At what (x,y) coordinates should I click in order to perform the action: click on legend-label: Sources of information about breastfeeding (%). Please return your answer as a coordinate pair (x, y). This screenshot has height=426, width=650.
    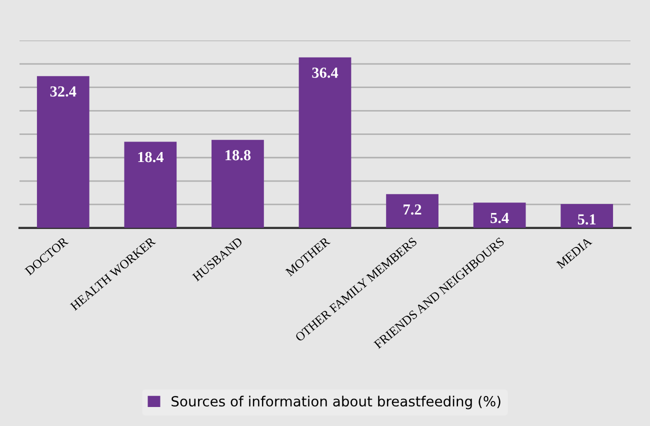
    Looking at the image, I should click on (336, 403).